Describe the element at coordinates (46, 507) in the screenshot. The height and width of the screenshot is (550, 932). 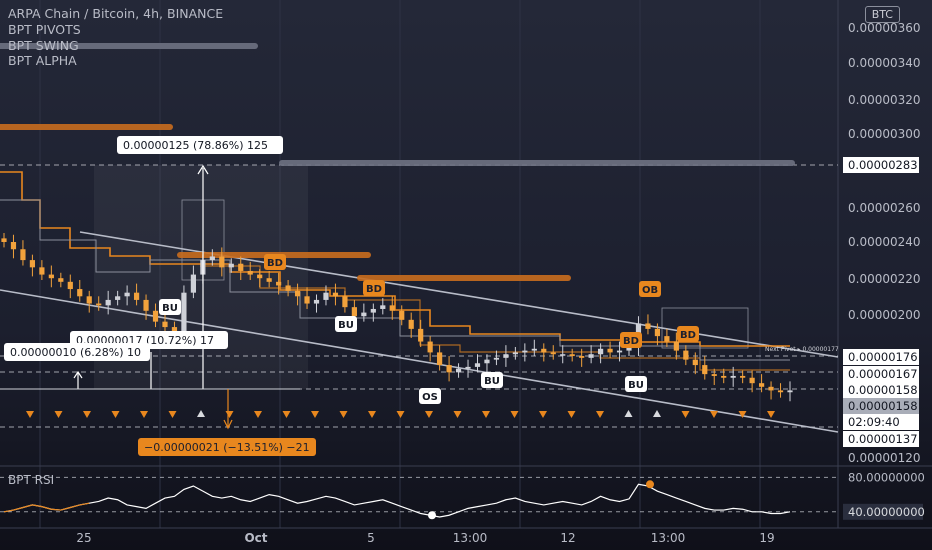
I see `rsi-line-highlight` at that location.